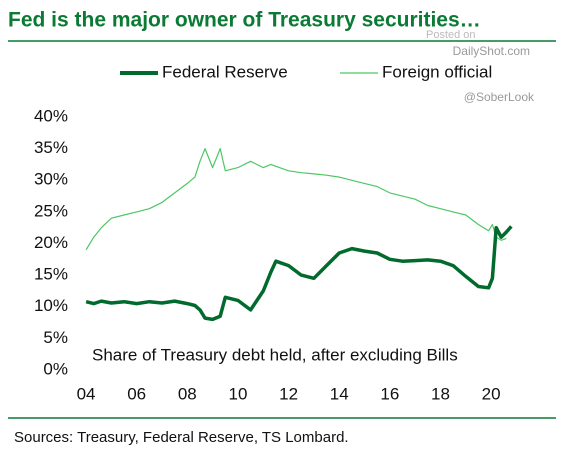  Describe the element at coordinates (237, 393) in the screenshot. I see `x-tick-label: 10` at that location.